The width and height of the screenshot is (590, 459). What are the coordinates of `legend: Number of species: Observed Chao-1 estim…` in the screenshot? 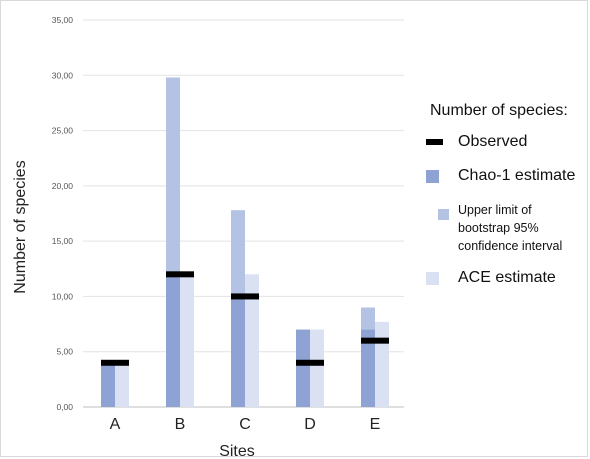 It's located at (505, 202).